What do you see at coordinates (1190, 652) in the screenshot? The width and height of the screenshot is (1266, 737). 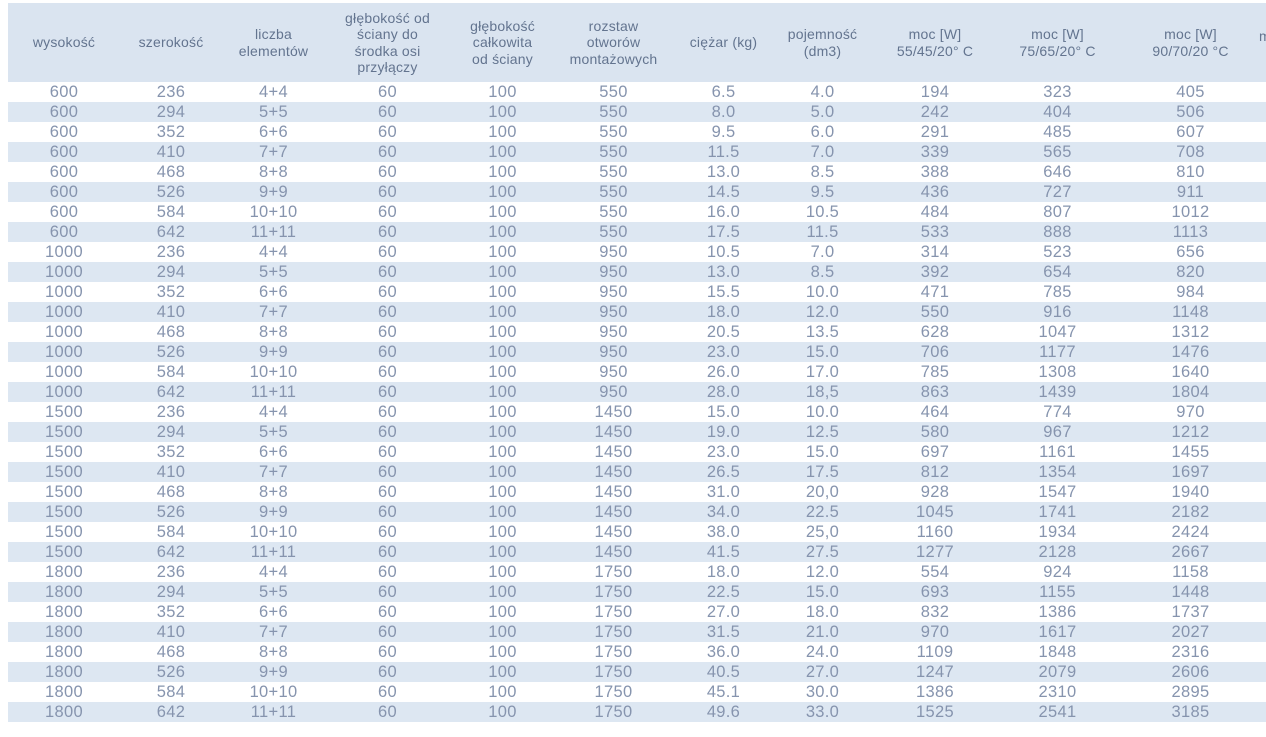 I see `cell-moc-90-70-20: 2316` at bounding box center [1190, 652].